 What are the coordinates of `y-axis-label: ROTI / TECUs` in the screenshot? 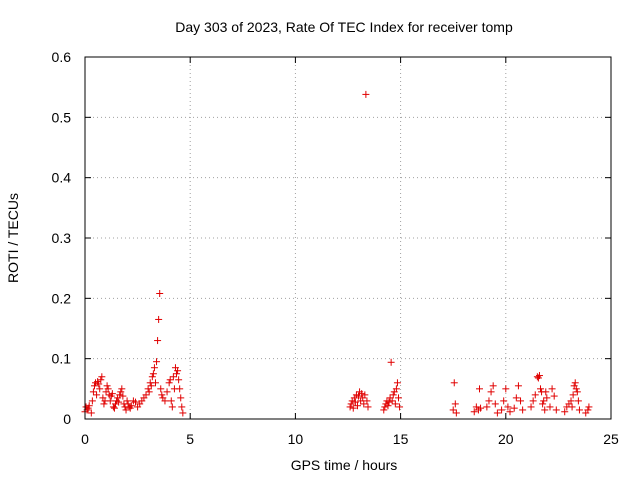 It's located at (13, 238).